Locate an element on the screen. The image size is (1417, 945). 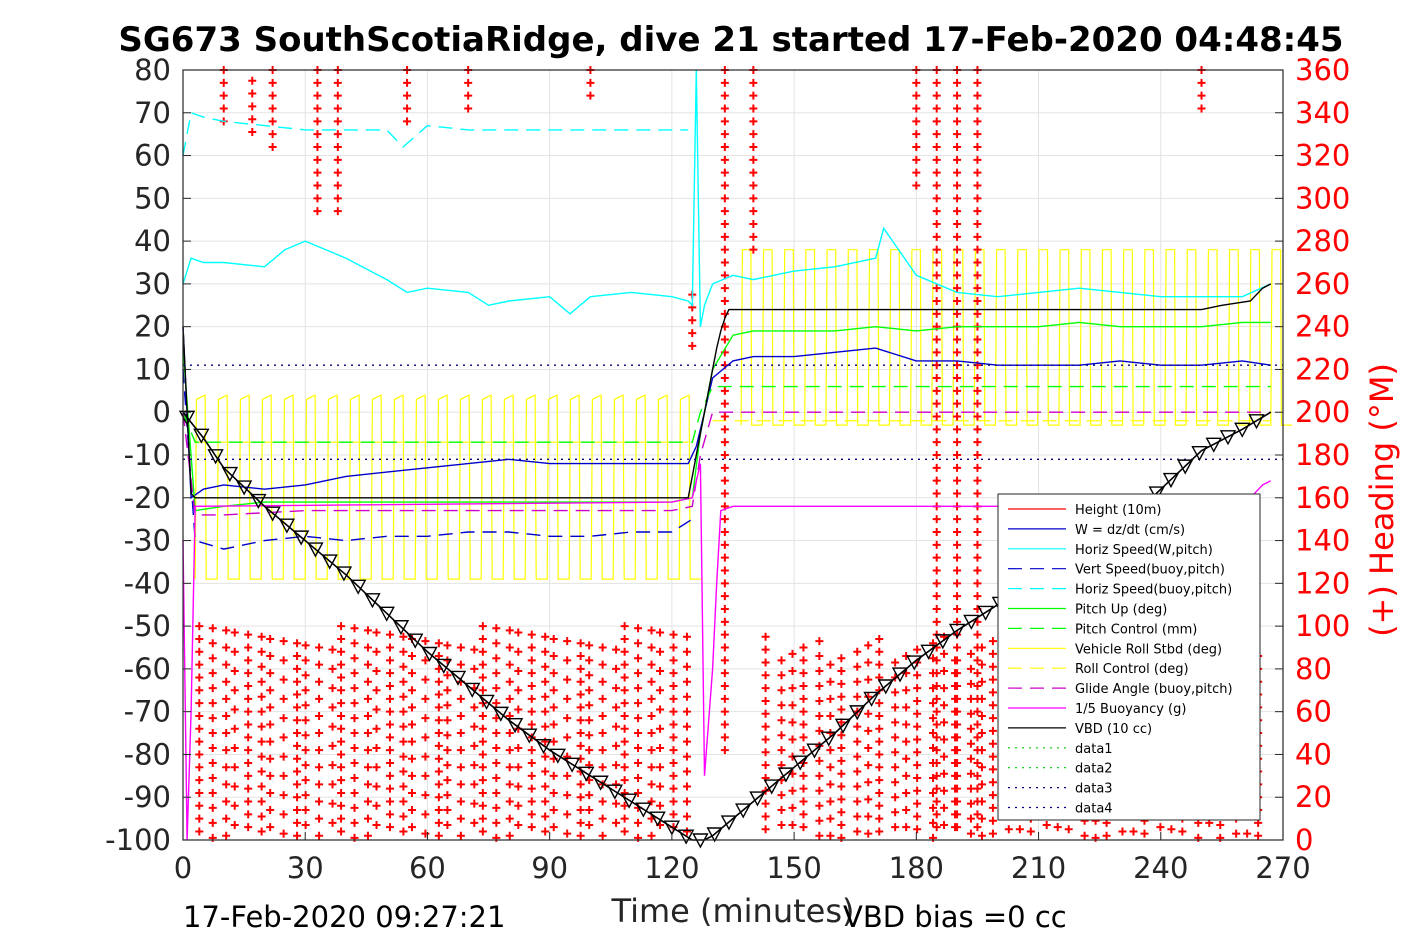
y-tick-label: -10 is located at coordinates (147, 455).